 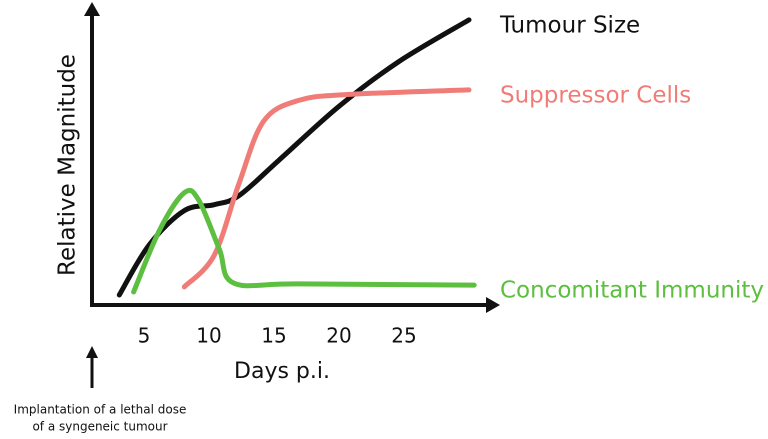 I want to click on annotation: of a syngeneic tumour, so click(x=99, y=427).